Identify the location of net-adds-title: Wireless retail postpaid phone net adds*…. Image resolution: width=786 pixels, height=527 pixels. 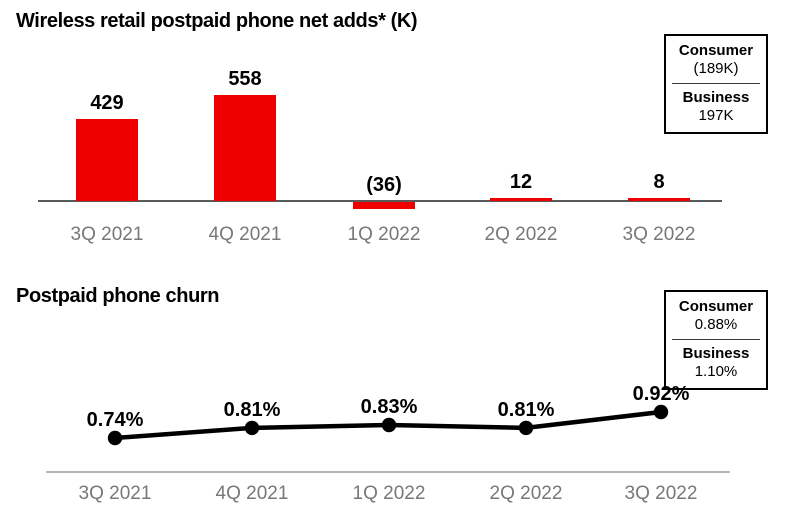
(217, 21).